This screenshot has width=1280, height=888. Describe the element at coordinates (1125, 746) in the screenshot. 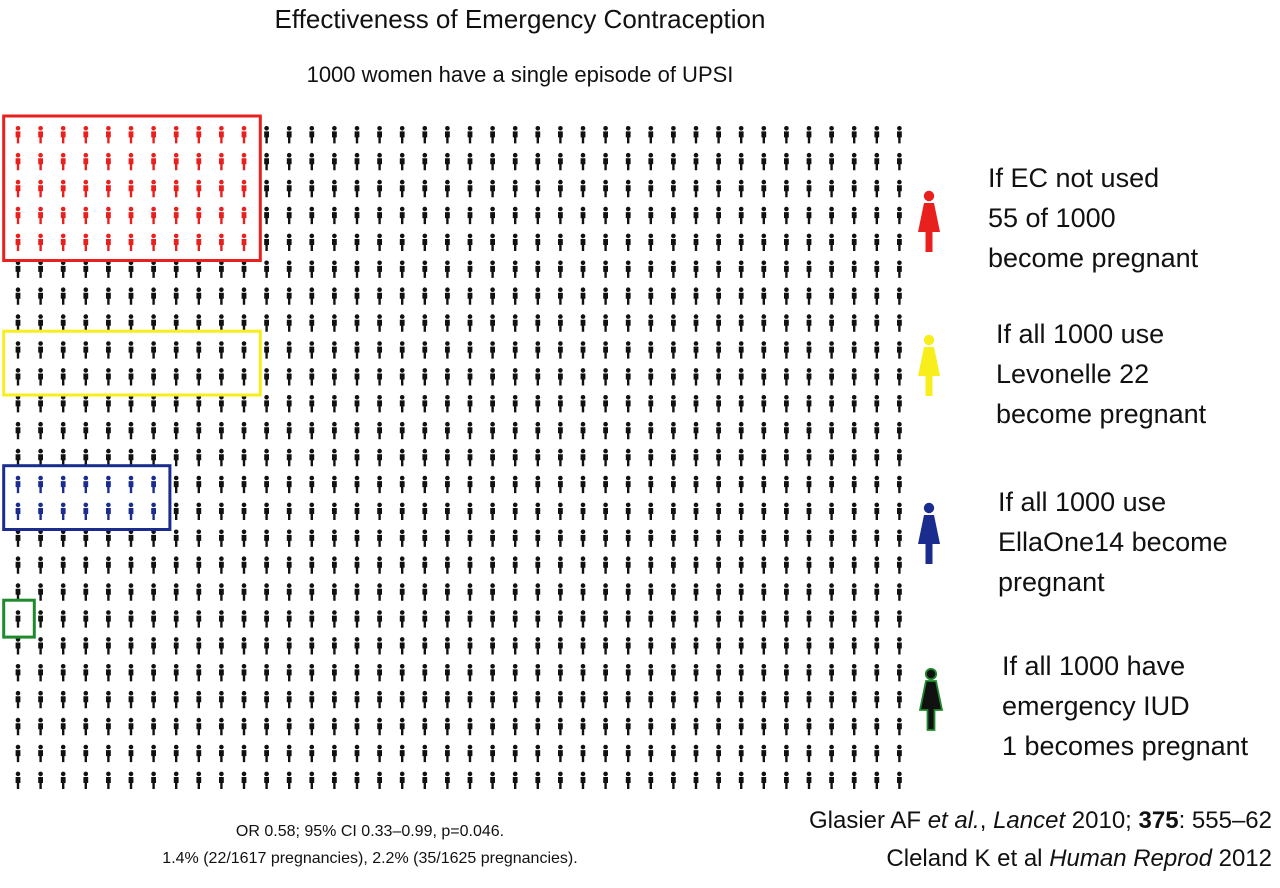

I see `legend-line: 1 becomes pregnant` at that location.